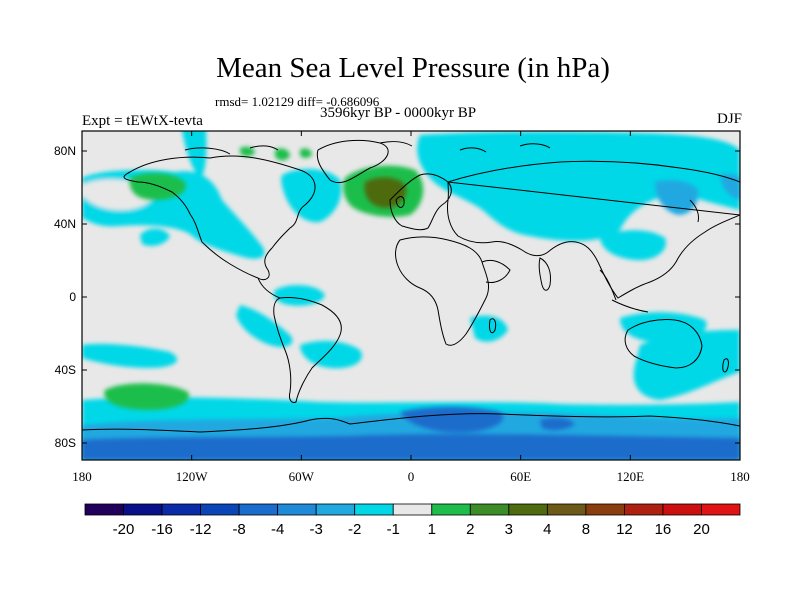 Image resolution: width=800 pixels, height=600 pixels. Describe the element at coordinates (307, 350) in the screenshot. I see `south-america-coast` at that location.